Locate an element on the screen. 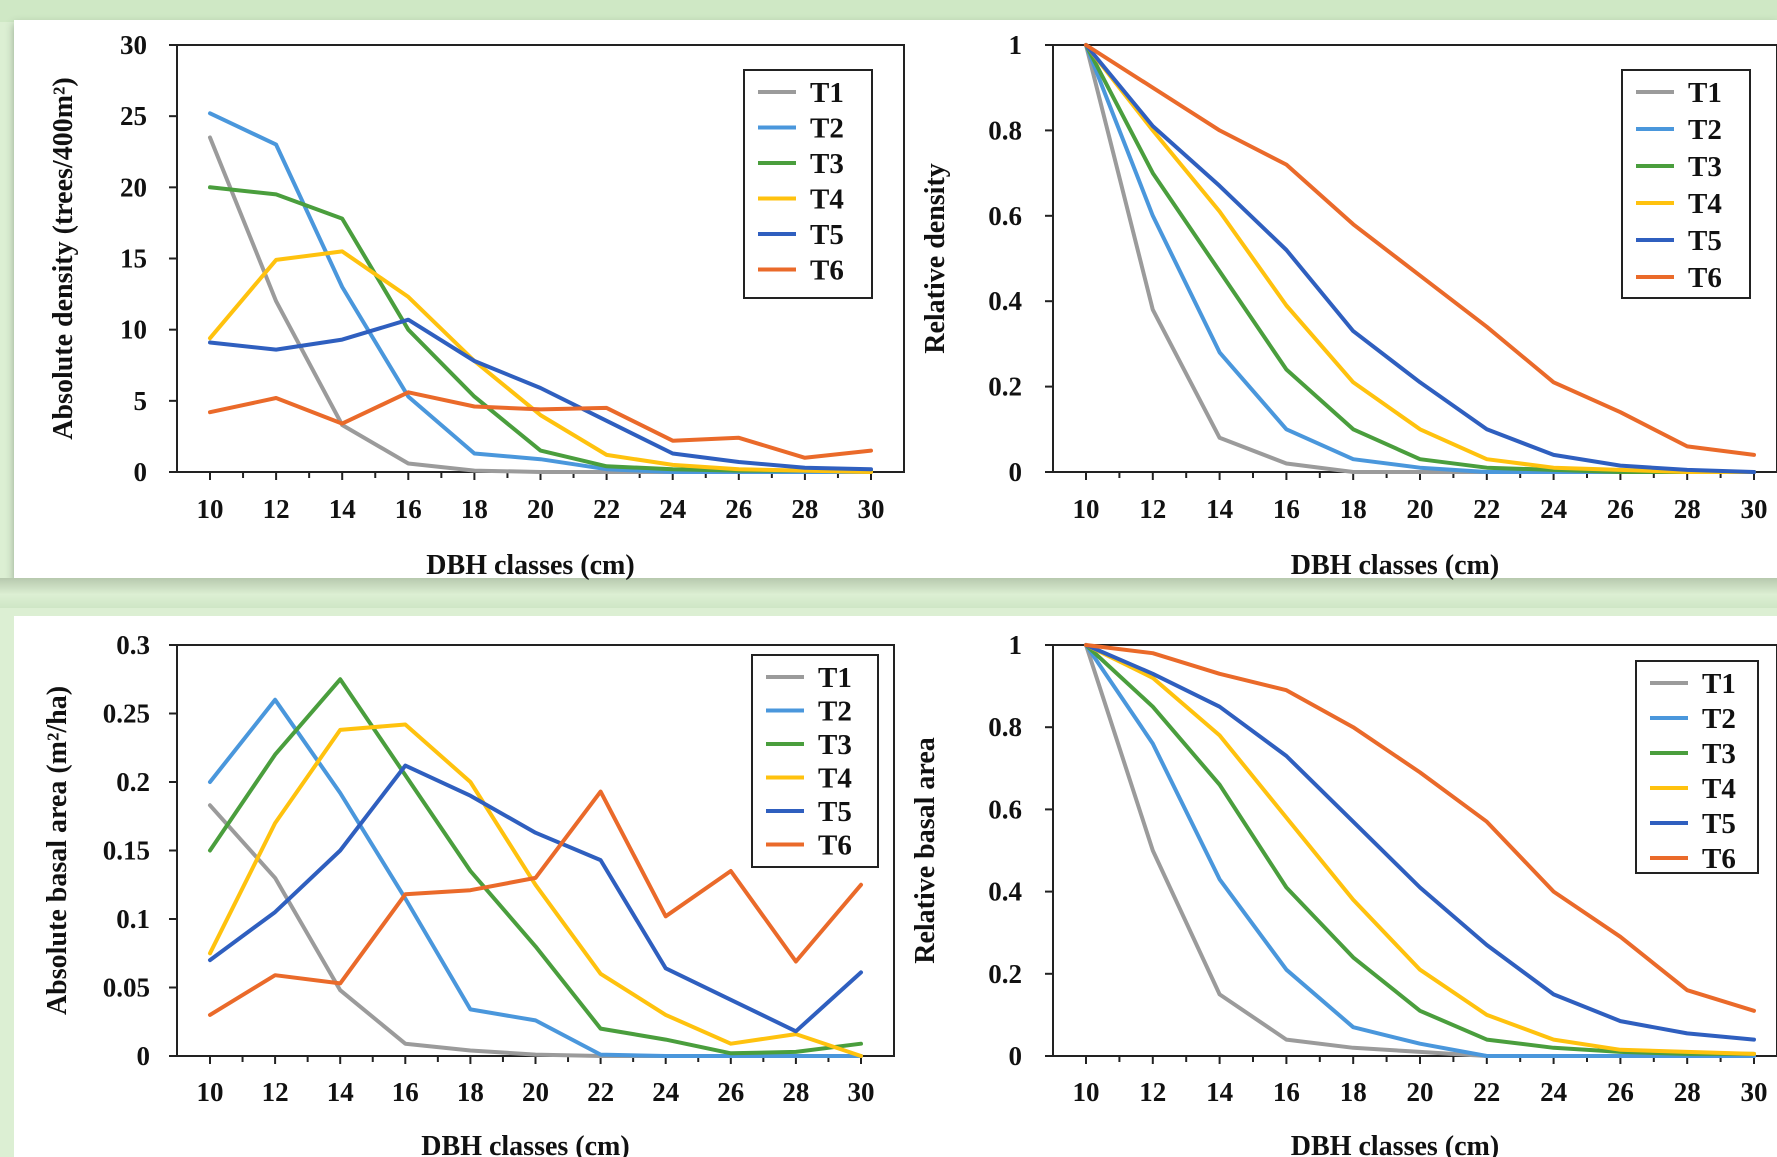 The width and height of the screenshot is (1777, 1157). y-tick-label: 5 is located at coordinates (141, 401).